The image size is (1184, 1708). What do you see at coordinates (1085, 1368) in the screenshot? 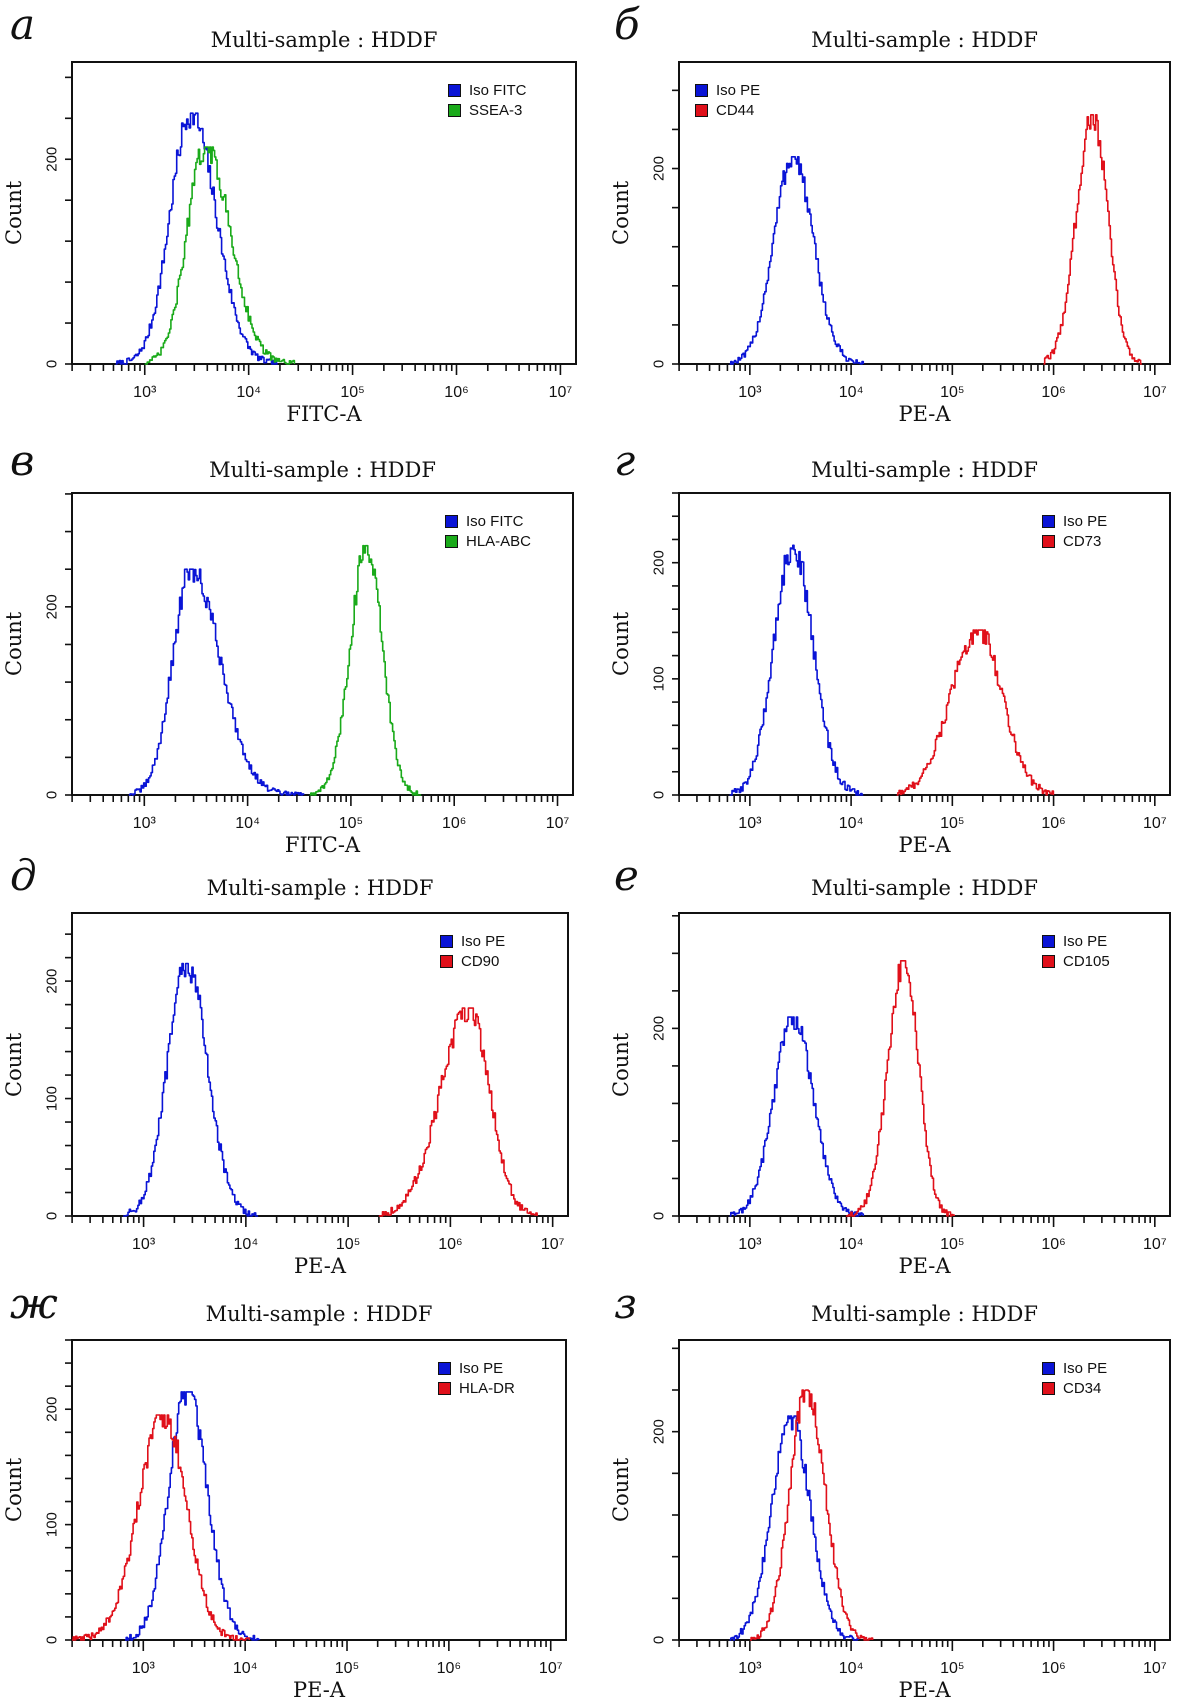
I see `legend-label: Iso PE` at bounding box center [1085, 1368].